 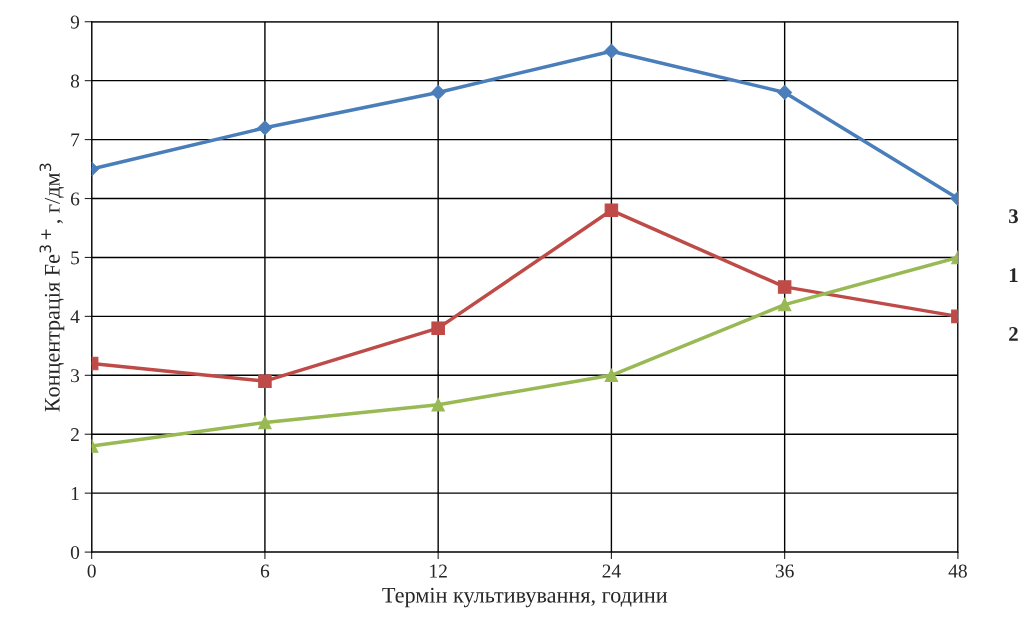 What do you see at coordinates (52, 292) in the screenshot?
I see `text: Концентрація Fe$^{3+}$, г/дм` at bounding box center [52, 292].